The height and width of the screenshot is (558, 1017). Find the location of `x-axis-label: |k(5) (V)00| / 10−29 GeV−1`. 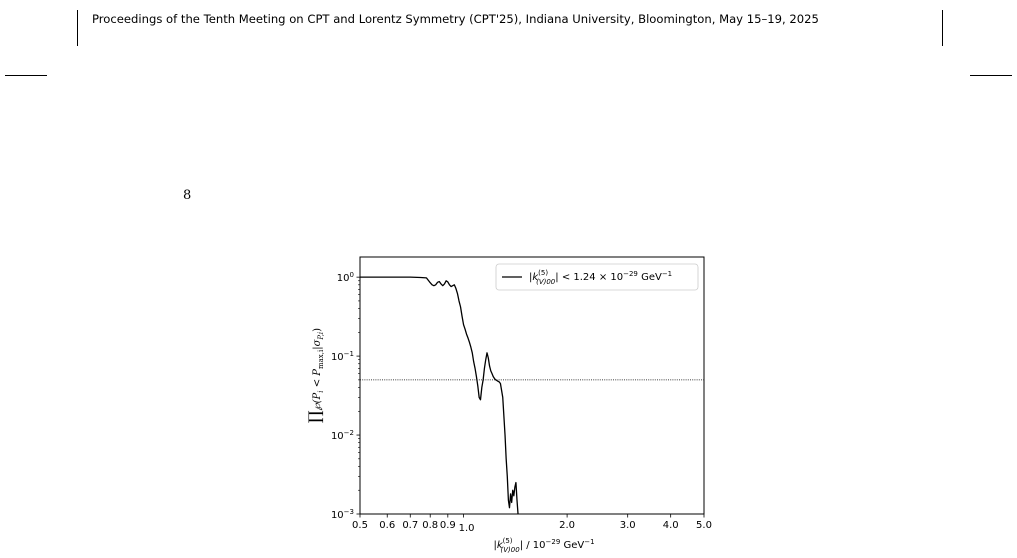

x-axis-label: |k(5) (V)00| / 10−29 GeV−1 is located at coordinates (543, 545).